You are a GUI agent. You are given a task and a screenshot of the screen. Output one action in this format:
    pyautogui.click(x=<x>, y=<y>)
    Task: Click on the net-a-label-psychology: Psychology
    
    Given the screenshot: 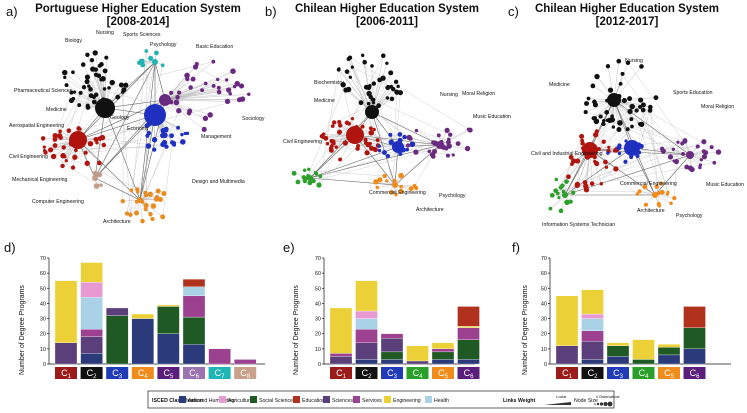 What is the action you would take?
    pyautogui.click(x=163, y=45)
    